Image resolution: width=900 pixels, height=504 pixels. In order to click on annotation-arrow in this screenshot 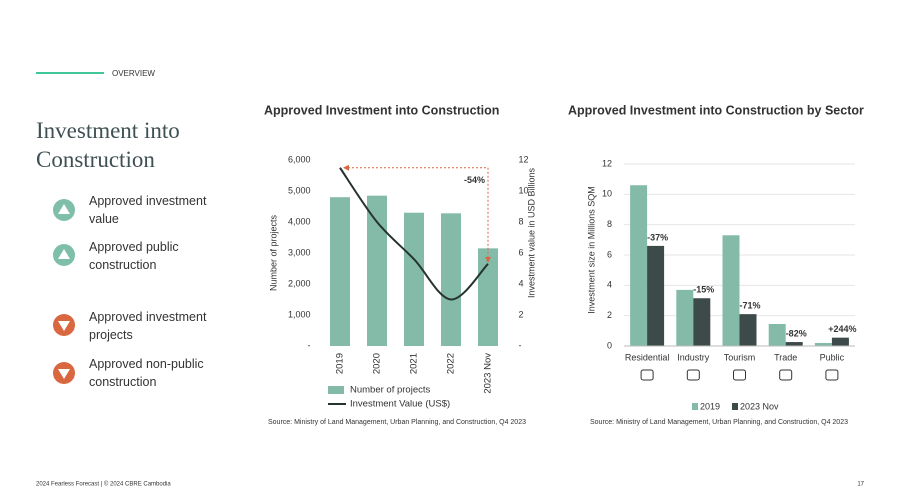, I will do `click(417, 213)`.